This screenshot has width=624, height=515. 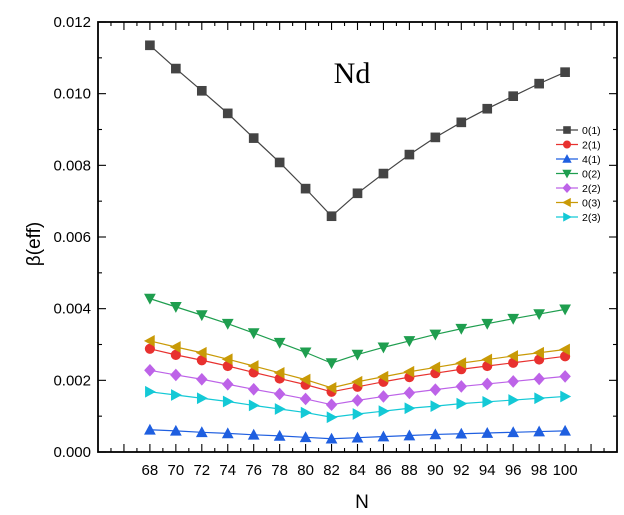 What do you see at coordinates (578, 189) in the screenshot?
I see `legend-item: 2(2)` at bounding box center [578, 189].